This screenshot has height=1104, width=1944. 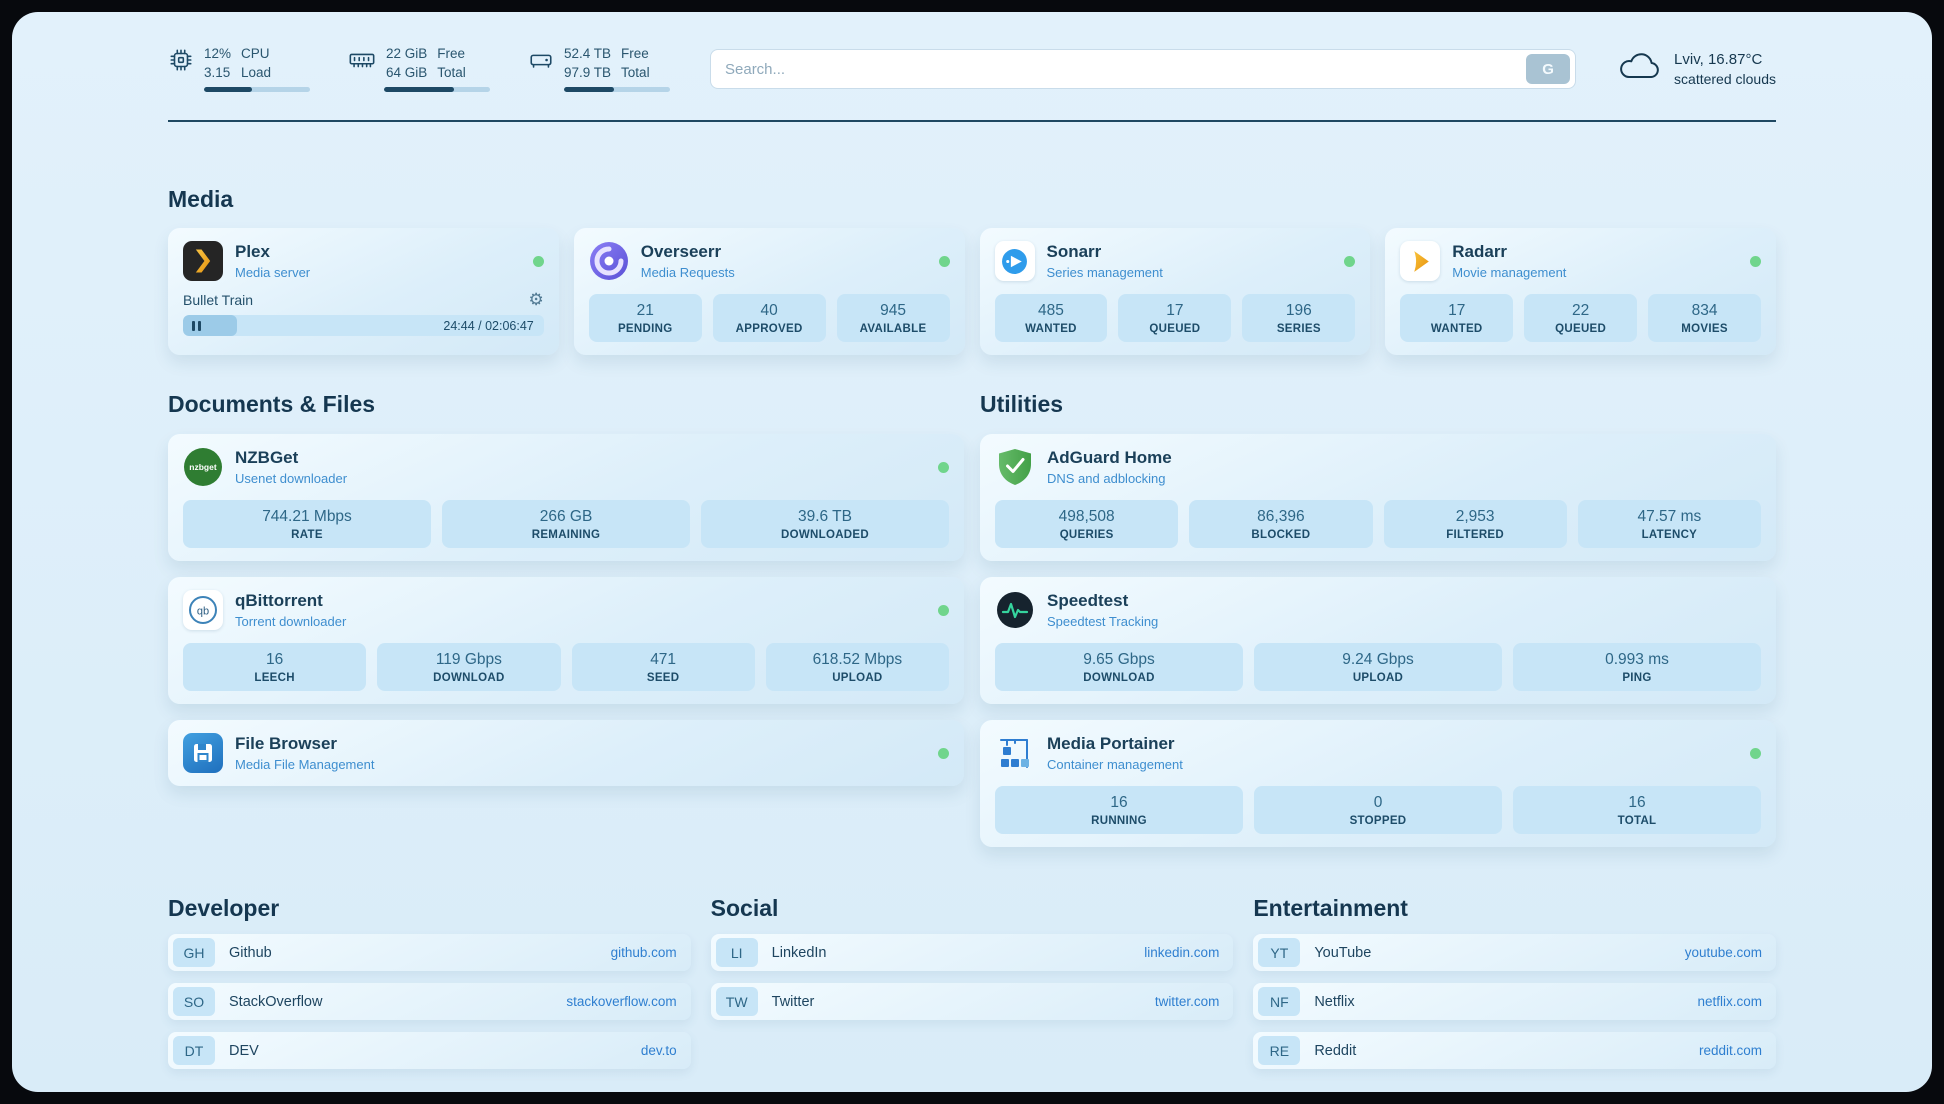 What do you see at coordinates (363, 326) in the screenshot?
I see `playback-progress-bar: 24:44 / 02:06:47` at bounding box center [363, 326].